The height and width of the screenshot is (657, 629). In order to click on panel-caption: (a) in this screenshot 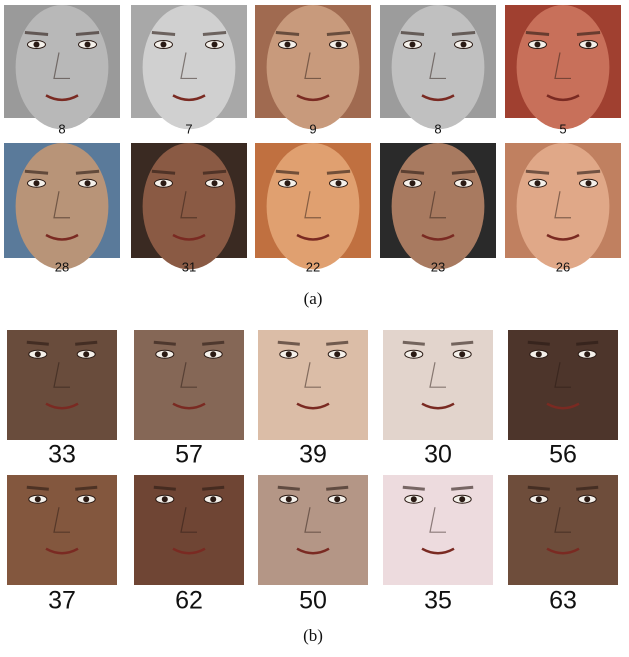, I will do `click(313, 298)`.